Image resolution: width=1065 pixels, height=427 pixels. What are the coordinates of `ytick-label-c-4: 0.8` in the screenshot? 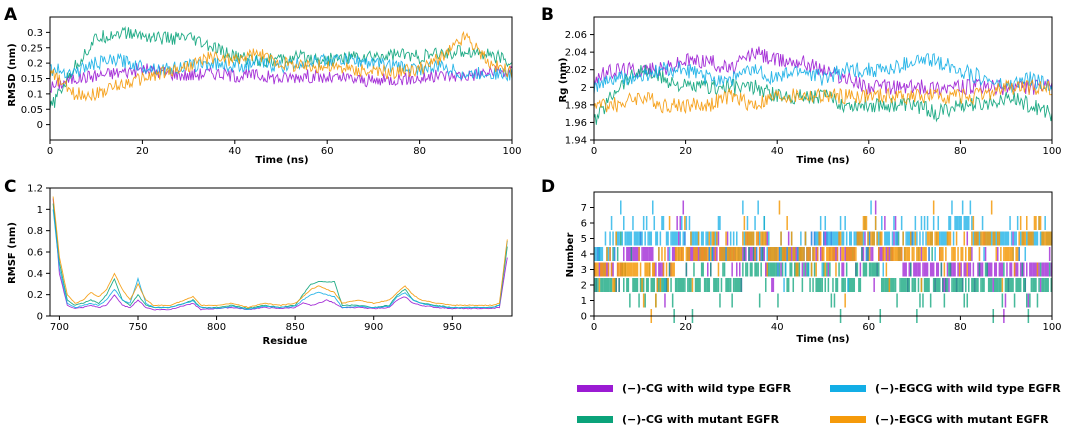 It's located at (35, 231).